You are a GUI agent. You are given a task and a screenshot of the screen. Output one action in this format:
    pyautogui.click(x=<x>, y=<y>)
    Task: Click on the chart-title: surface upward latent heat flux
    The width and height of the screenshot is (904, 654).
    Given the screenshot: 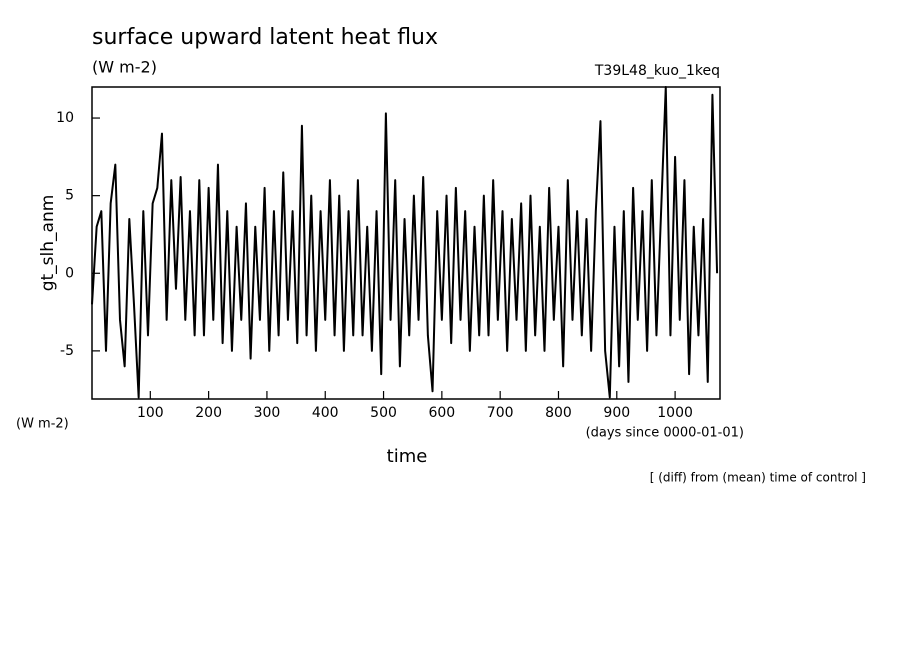 What is the action you would take?
    pyautogui.click(x=265, y=37)
    